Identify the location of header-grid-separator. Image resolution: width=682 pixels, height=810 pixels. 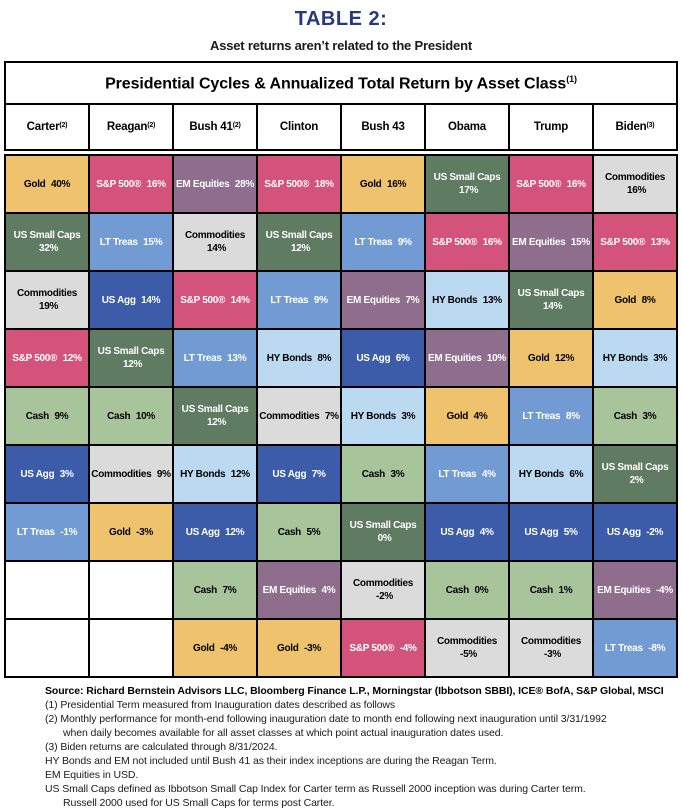
(341, 153).